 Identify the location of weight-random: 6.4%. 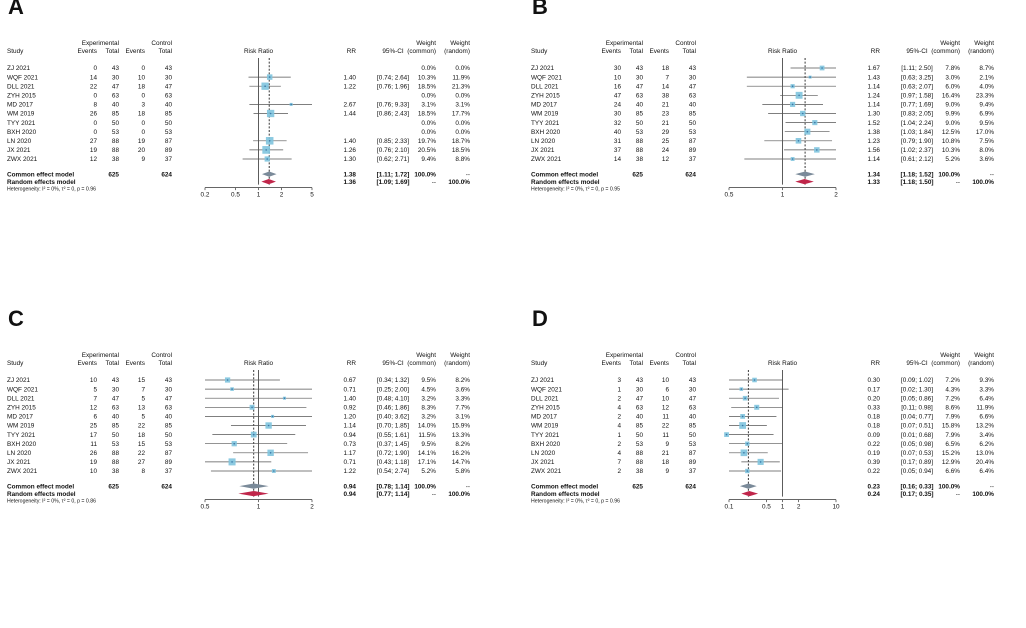
(986, 471).